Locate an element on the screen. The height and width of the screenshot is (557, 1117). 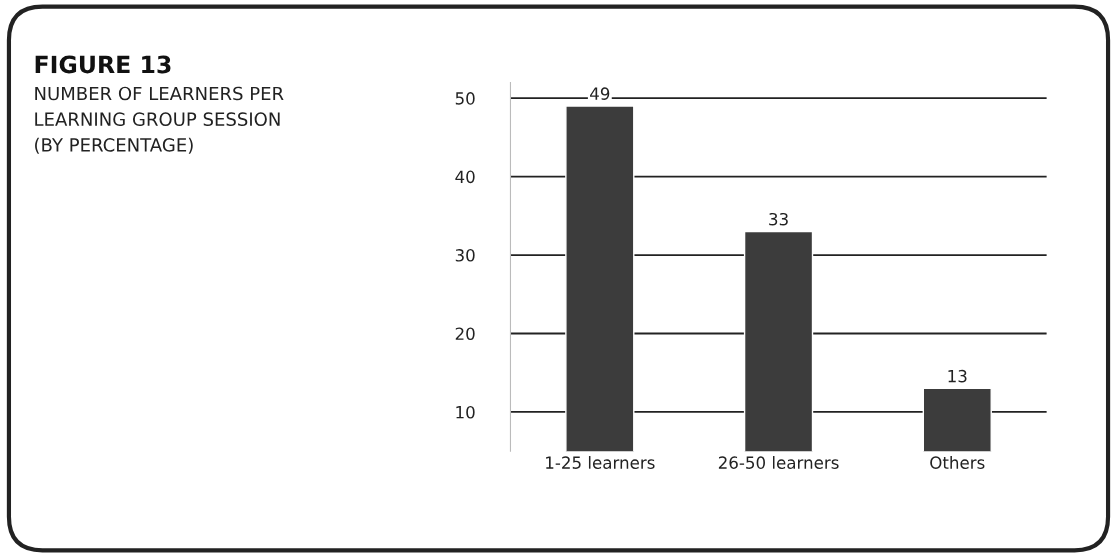
y-tick-label: 20 is located at coordinates (465, 334).